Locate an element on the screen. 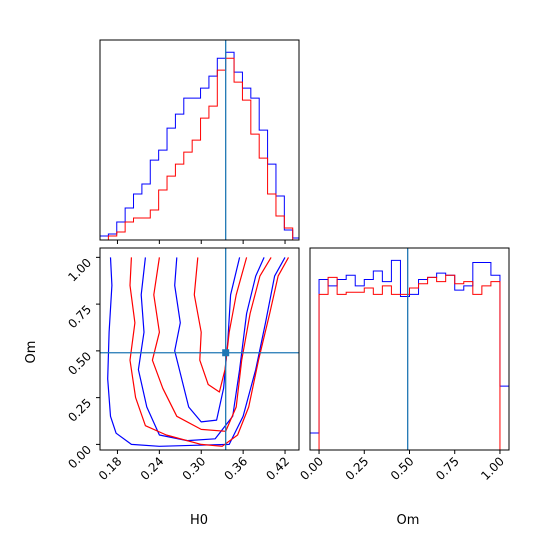 The image size is (550, 550). truth-marker is located at coordinates (226, 353).